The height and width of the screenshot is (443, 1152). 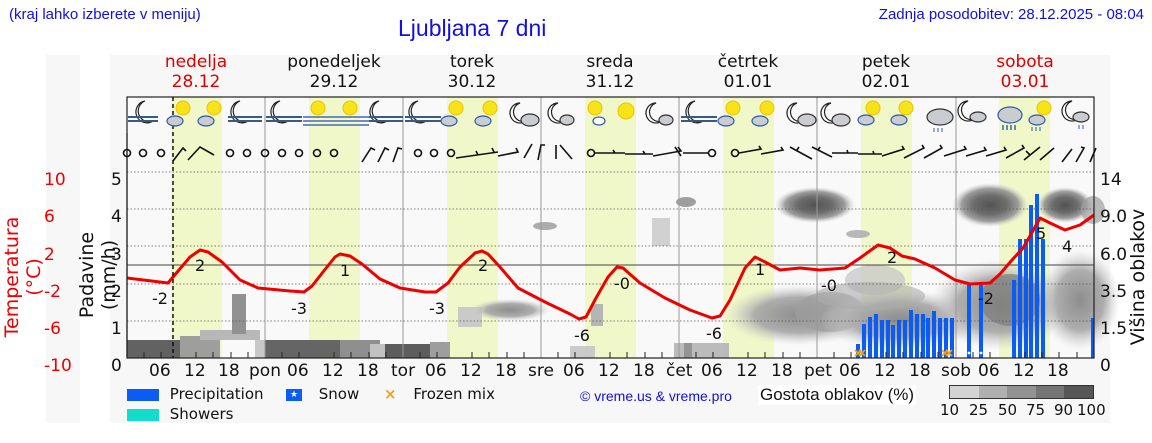 I want to click on location-hint: (kraj lahko izberete v meniju), so click(x=105, y=14).